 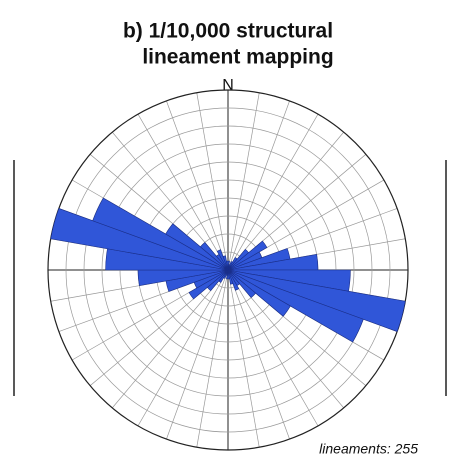 What do you see at coordinates (228, 31) in the screenshot?
I see `chart-title: b) 1/10,000 structural` at bounding box center [228, 31].